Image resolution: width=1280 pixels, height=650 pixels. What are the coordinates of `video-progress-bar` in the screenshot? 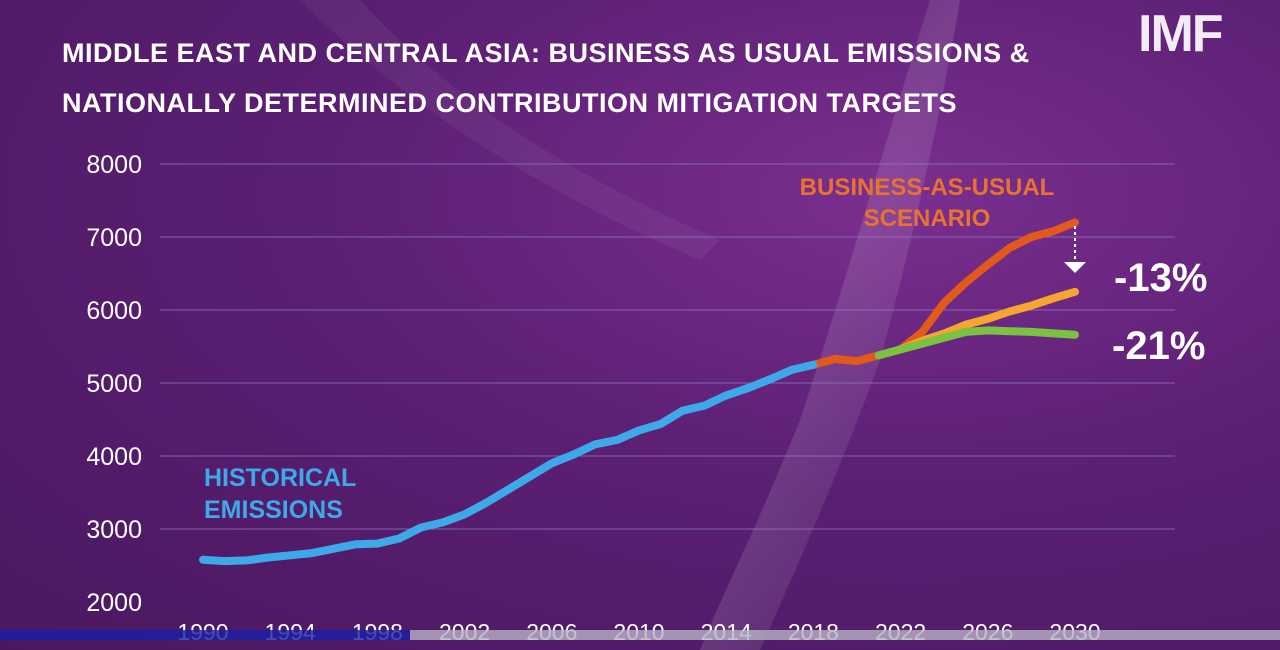 It's located at (640, 635).